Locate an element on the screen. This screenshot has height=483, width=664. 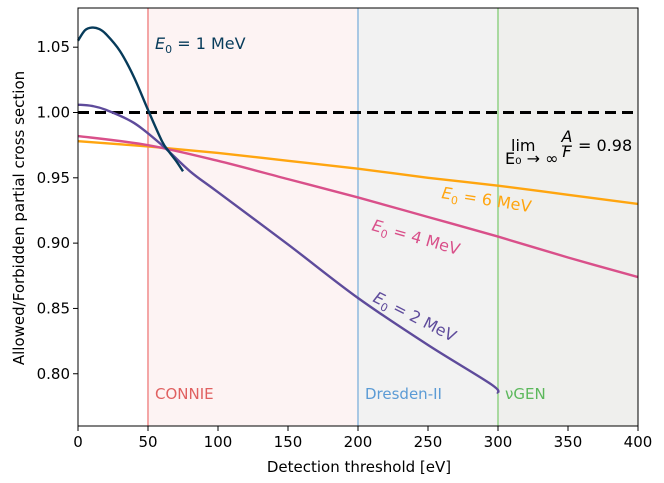
limit-fraction-num: A is located at coordinates (567, 136).